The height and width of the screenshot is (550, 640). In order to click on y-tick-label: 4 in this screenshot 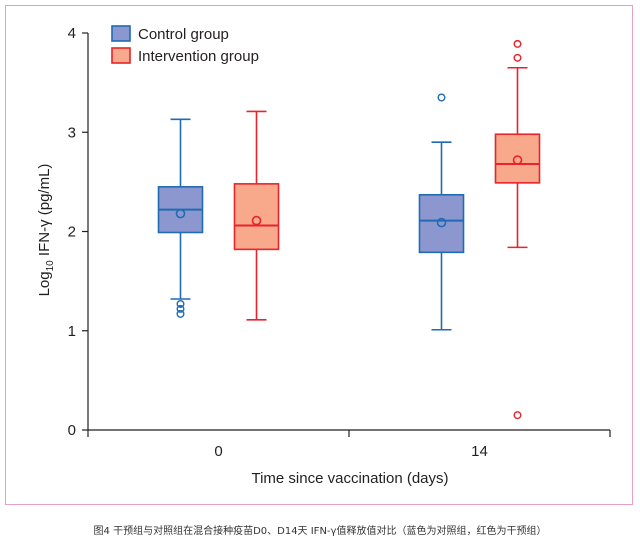, I will do `click(72, 33)`.